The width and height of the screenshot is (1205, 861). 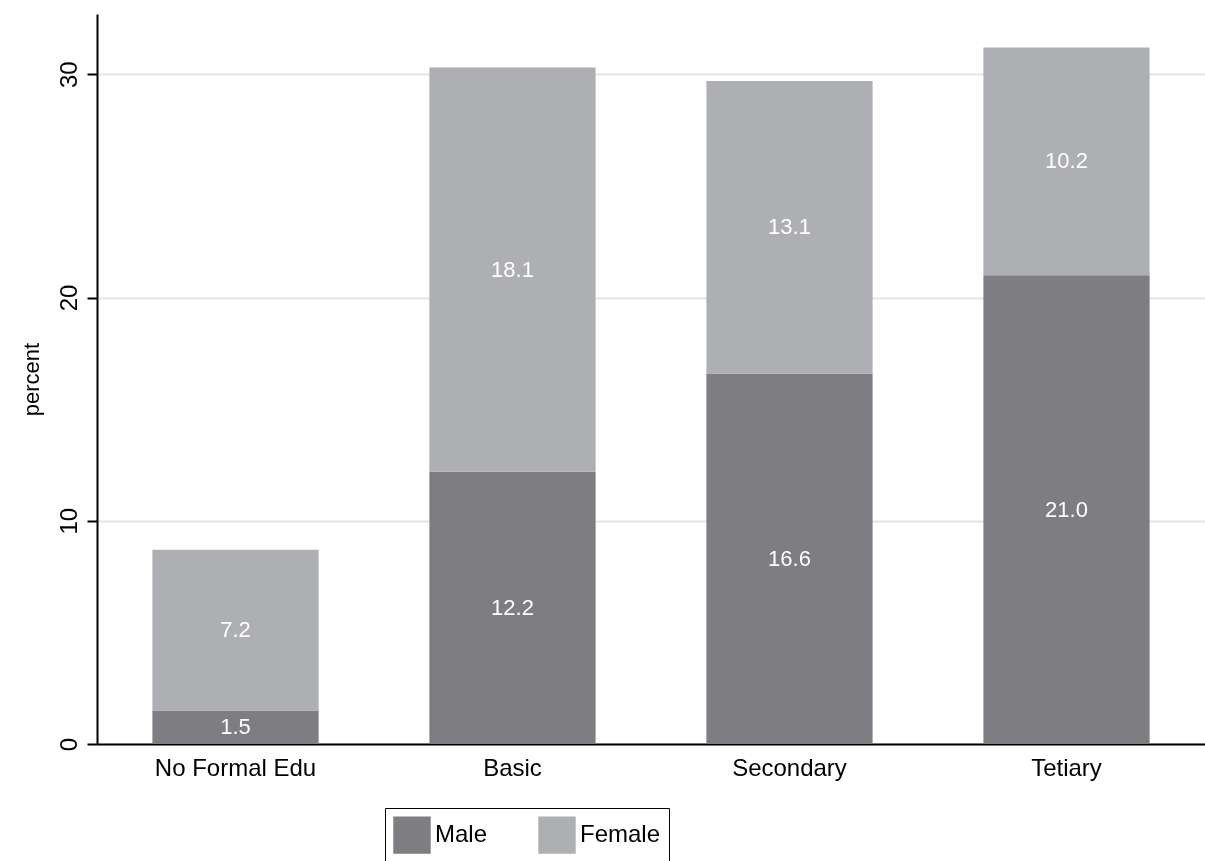 I want to click on data-label: 10.2, so click(x=1066, y=161).